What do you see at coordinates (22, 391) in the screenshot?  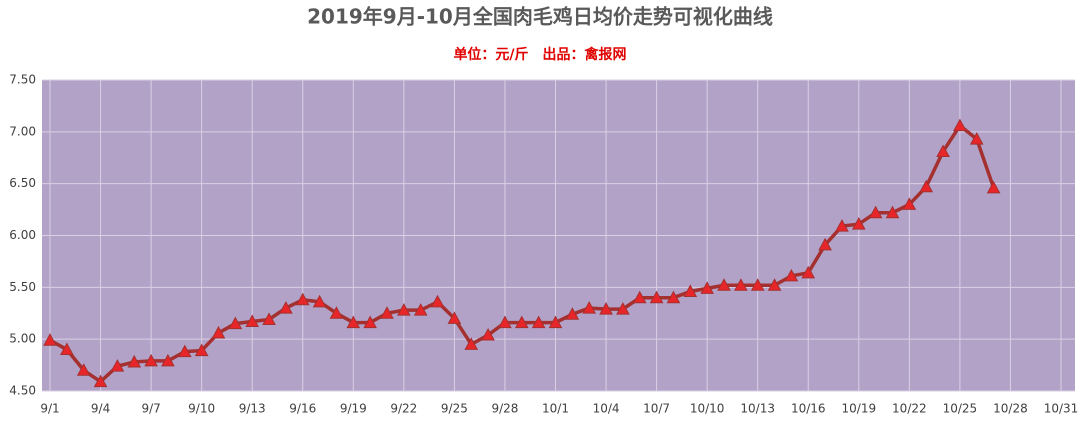 I see `y-tick-label: 4.50` at bounding box center [22, 391].